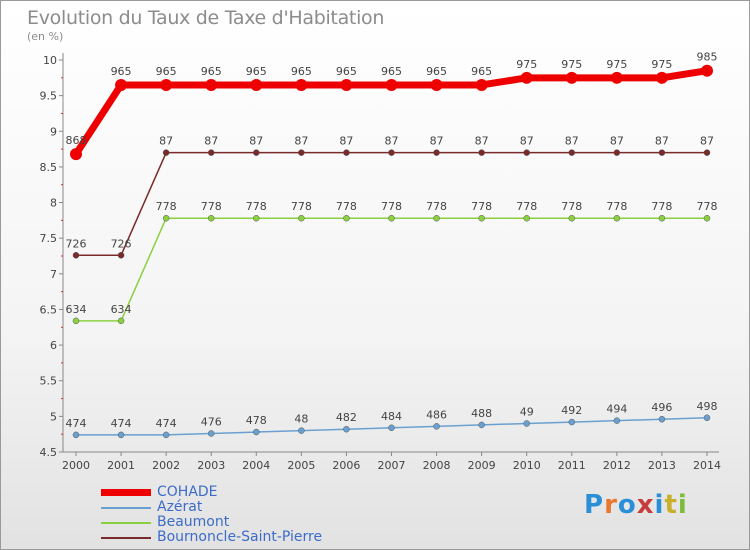 This screenshot has width=750, height=550. What do you see at coordinates (50, 60) in the screenshot?
I see `y-tick-label: 10` at bounding box center [50, 60].